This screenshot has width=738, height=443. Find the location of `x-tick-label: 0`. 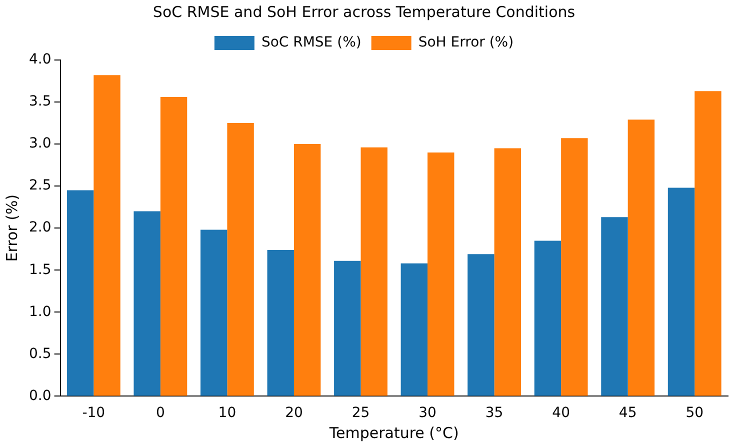

x-tick-label: 0 is located at coordinates (160, 413).